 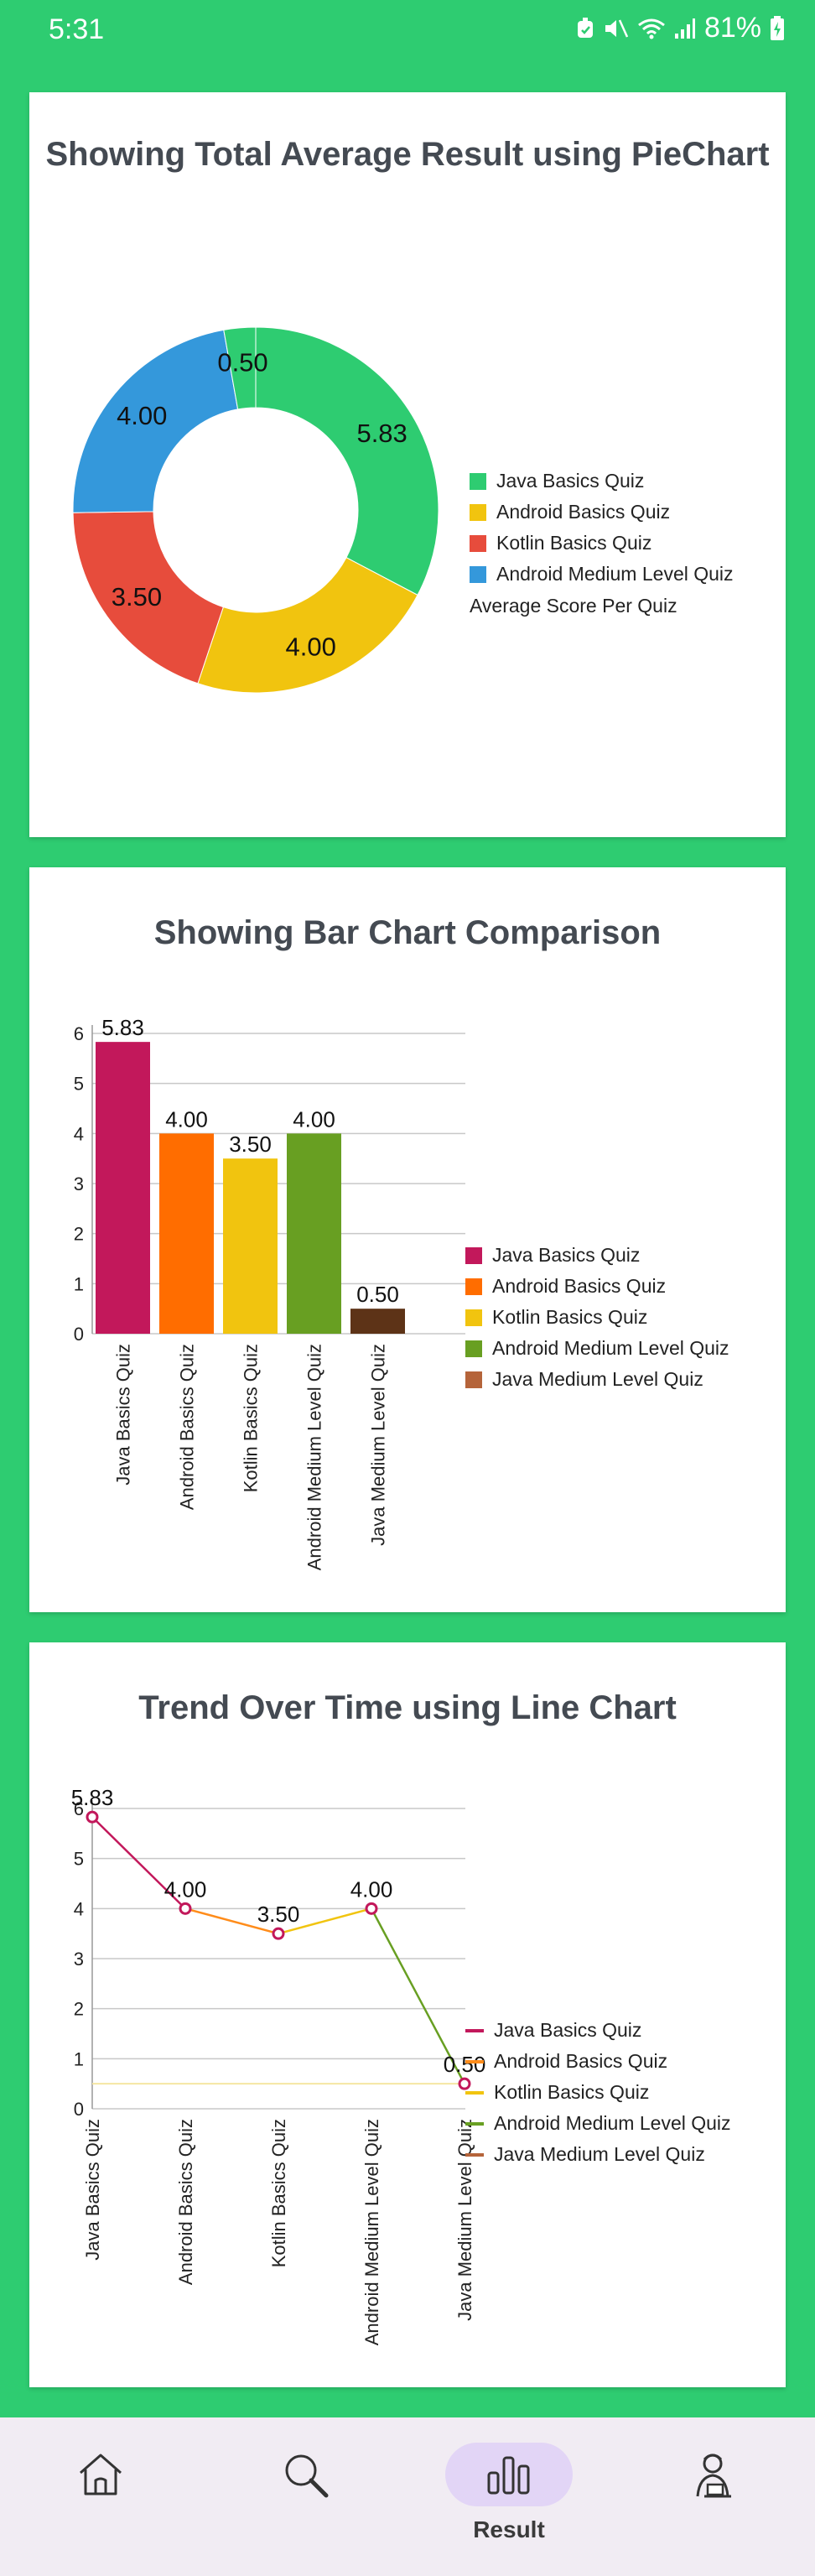 I want to click on bar-category-label: Android Medium Level Quiz, so click(x=314, y=1457).